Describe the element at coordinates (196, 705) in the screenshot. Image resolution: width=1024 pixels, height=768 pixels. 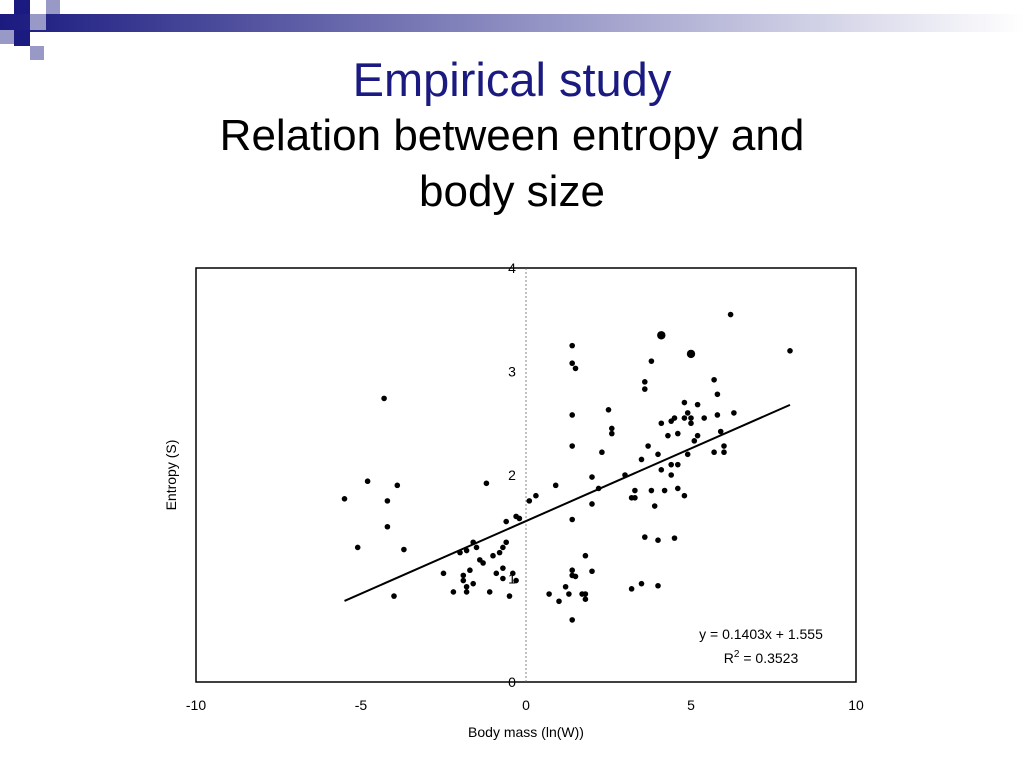
I see `x-tick-label: -10` at that location.